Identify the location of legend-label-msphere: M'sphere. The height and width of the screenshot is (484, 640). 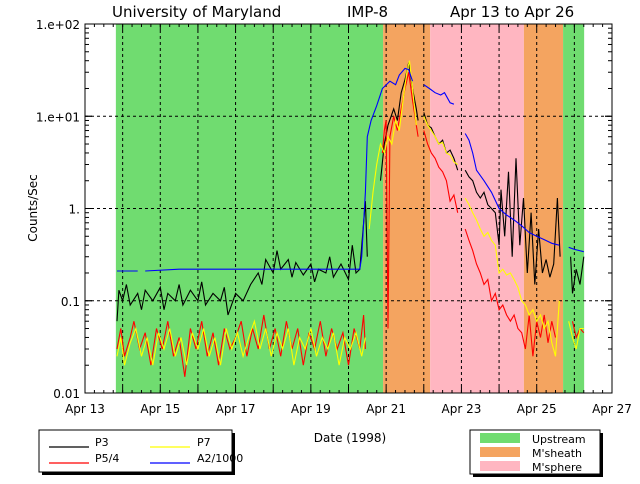
(557, 467).